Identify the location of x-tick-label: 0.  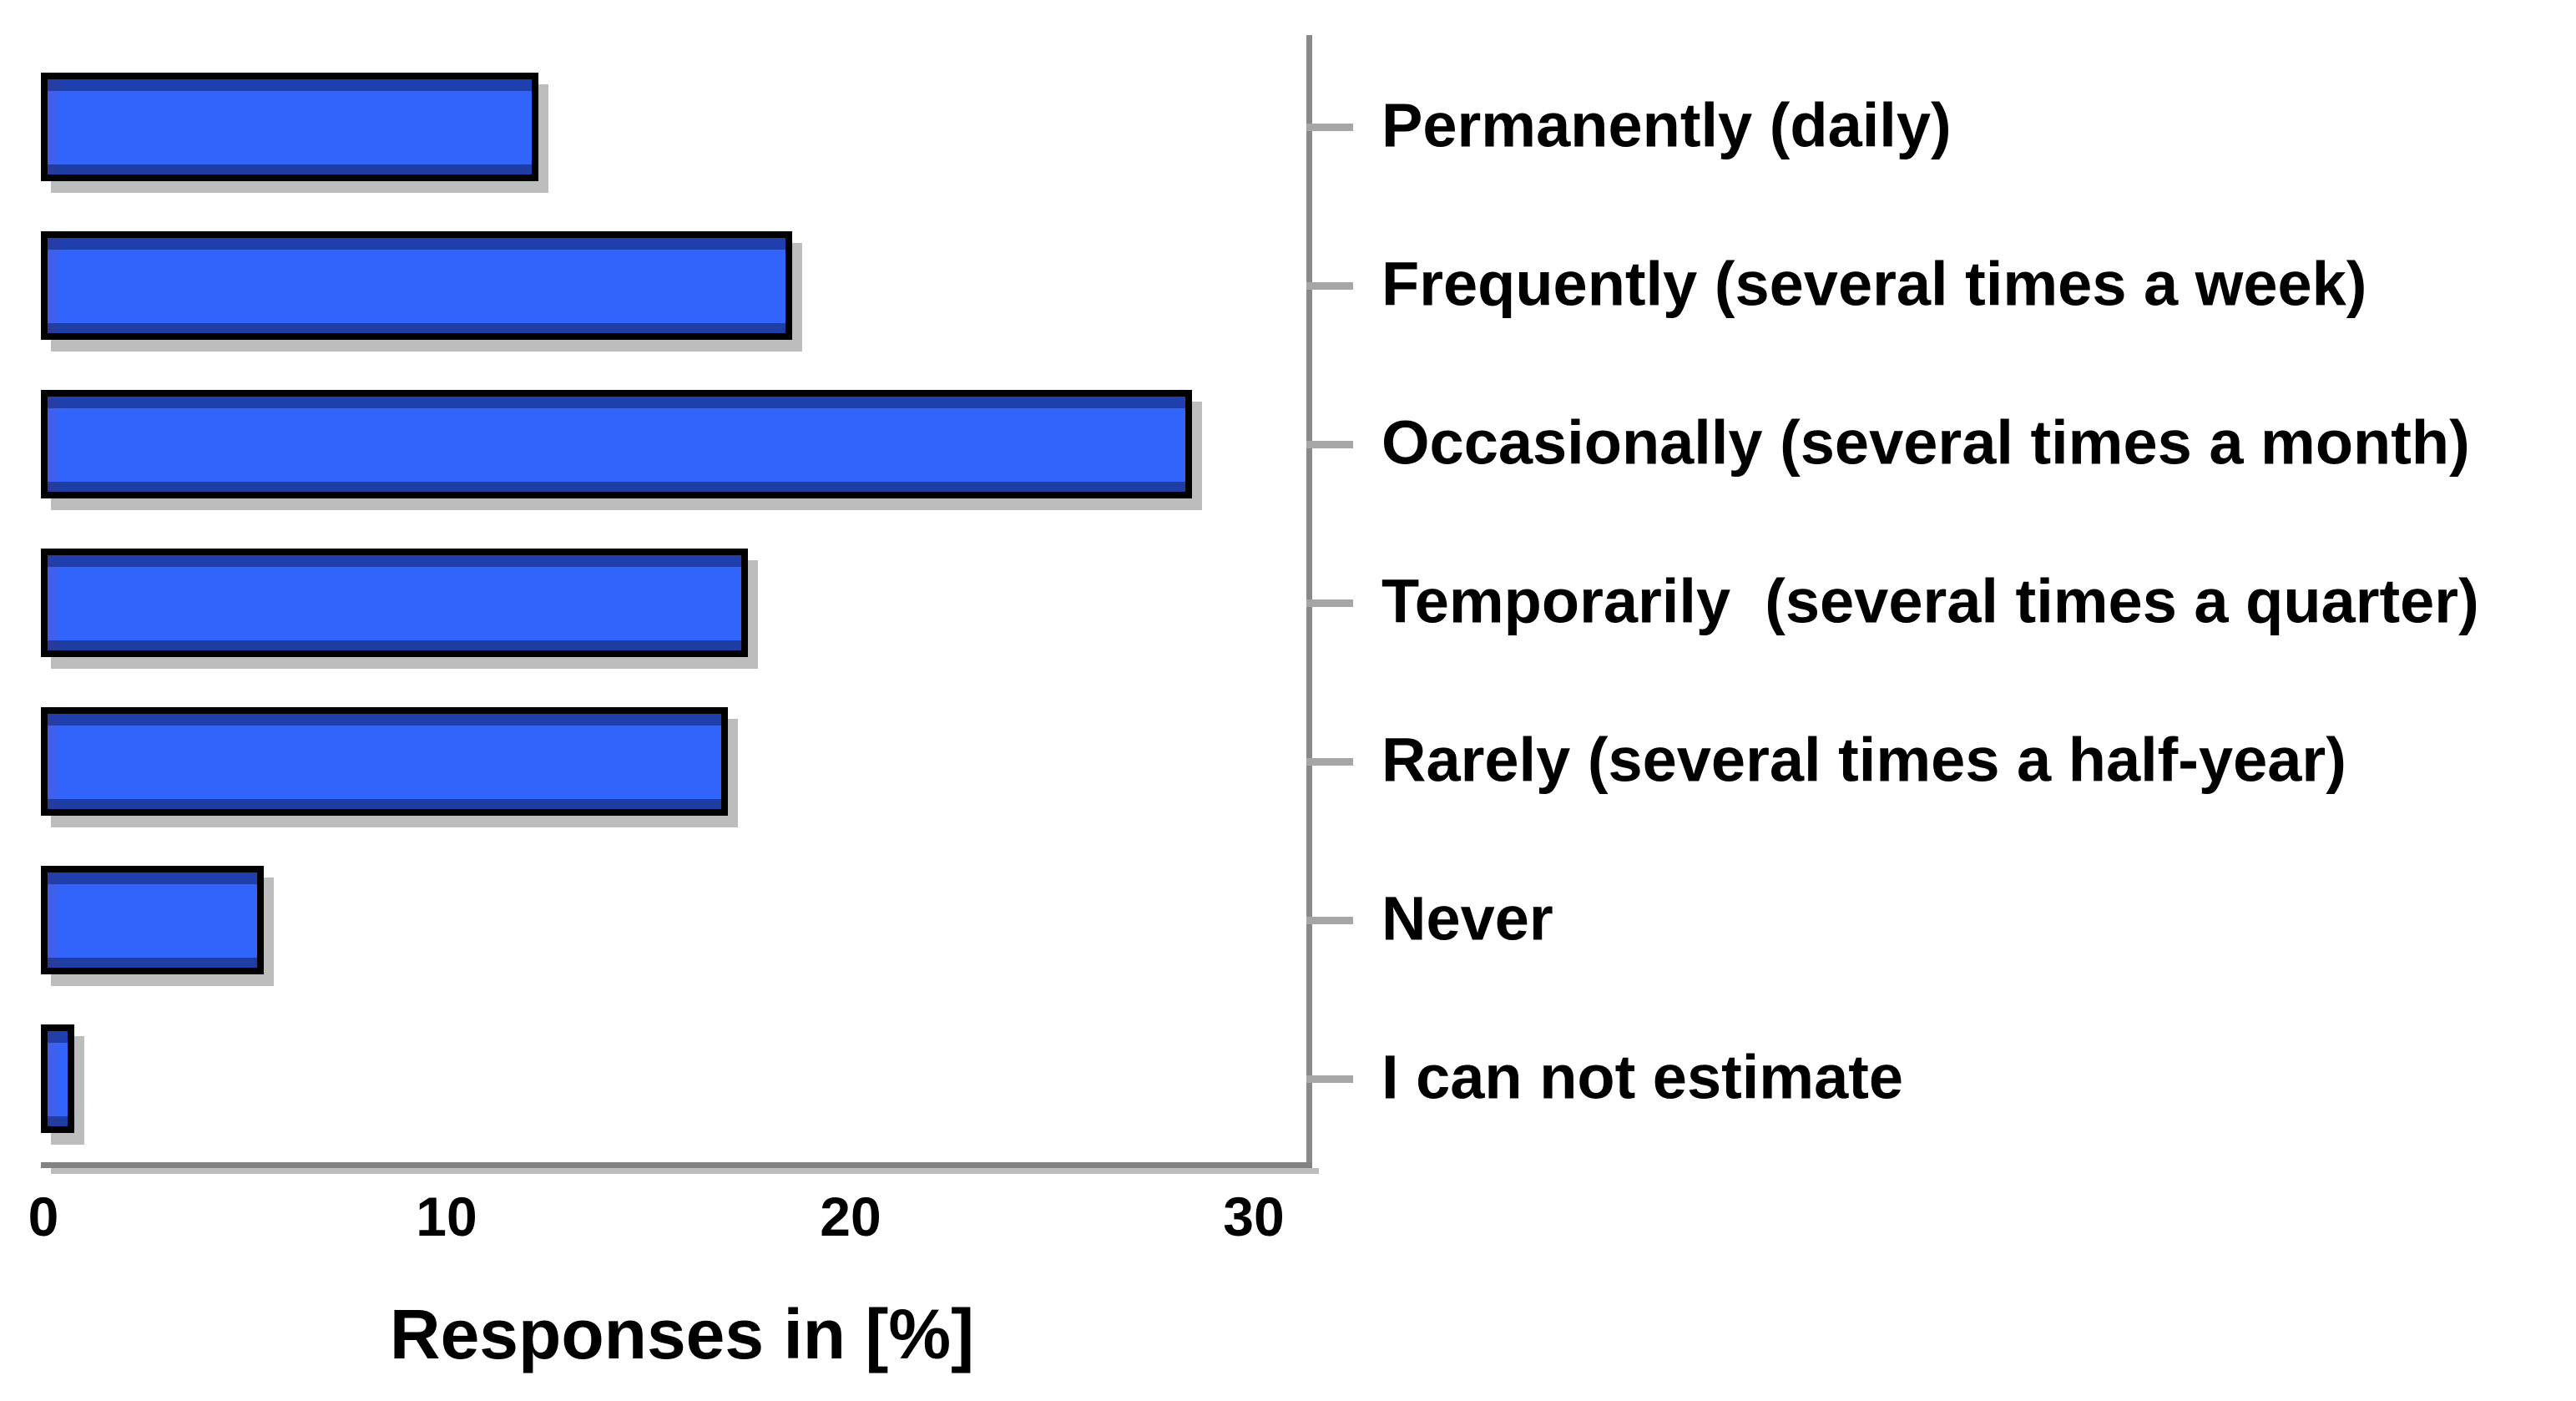
(43, 1216).